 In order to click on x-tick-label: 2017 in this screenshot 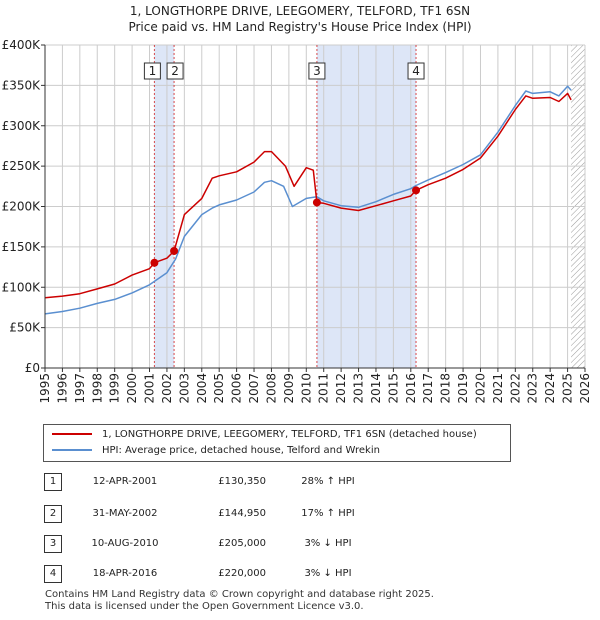, I will do `click(428, 388)`.